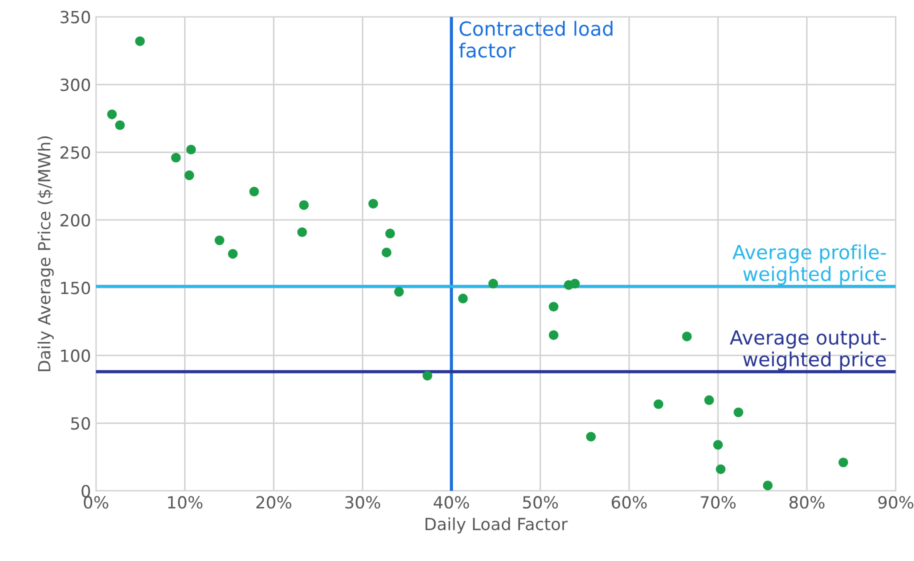 Image resolution: width=914 pixels, height=561 pixels. I want to click on y-tick-label: 100, so click(75, 355).